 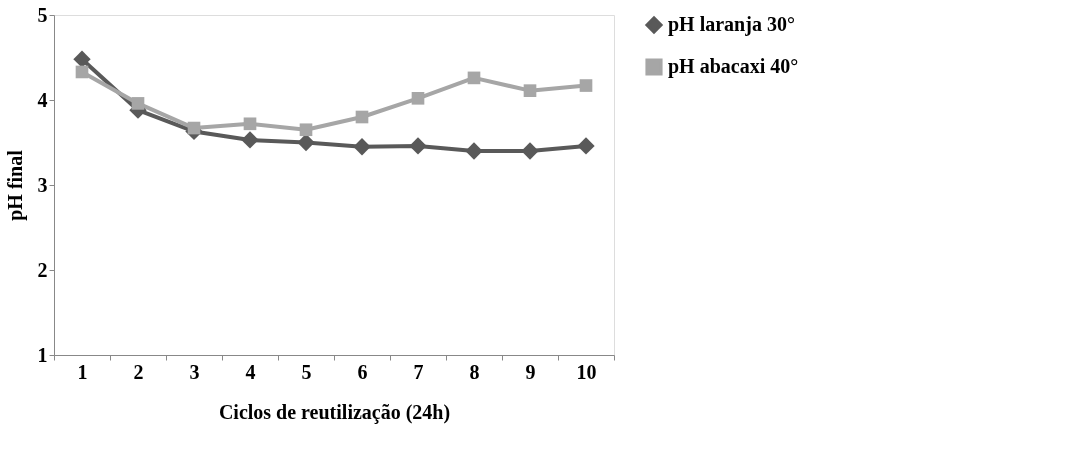 What do you see at coordinates (418, 371) in the screenshot?
I see `x-tick-label: 7` at bounding box center [418, 371].